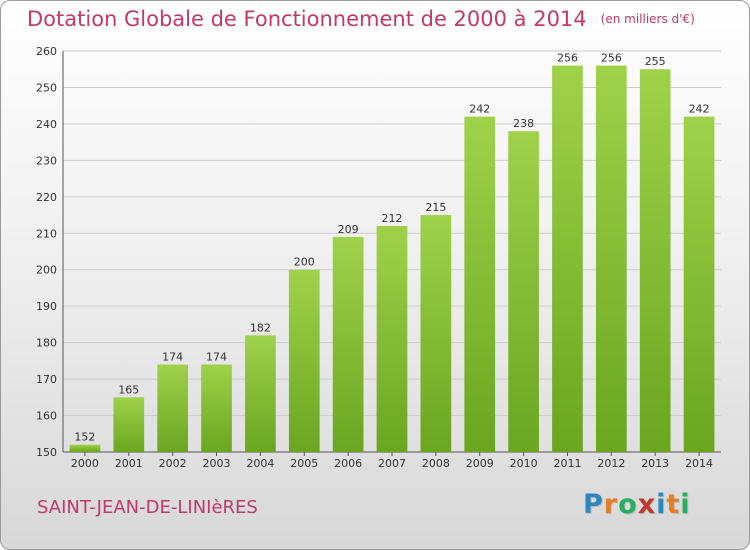  I want to click on logo-letter: P, so click(593, 504).